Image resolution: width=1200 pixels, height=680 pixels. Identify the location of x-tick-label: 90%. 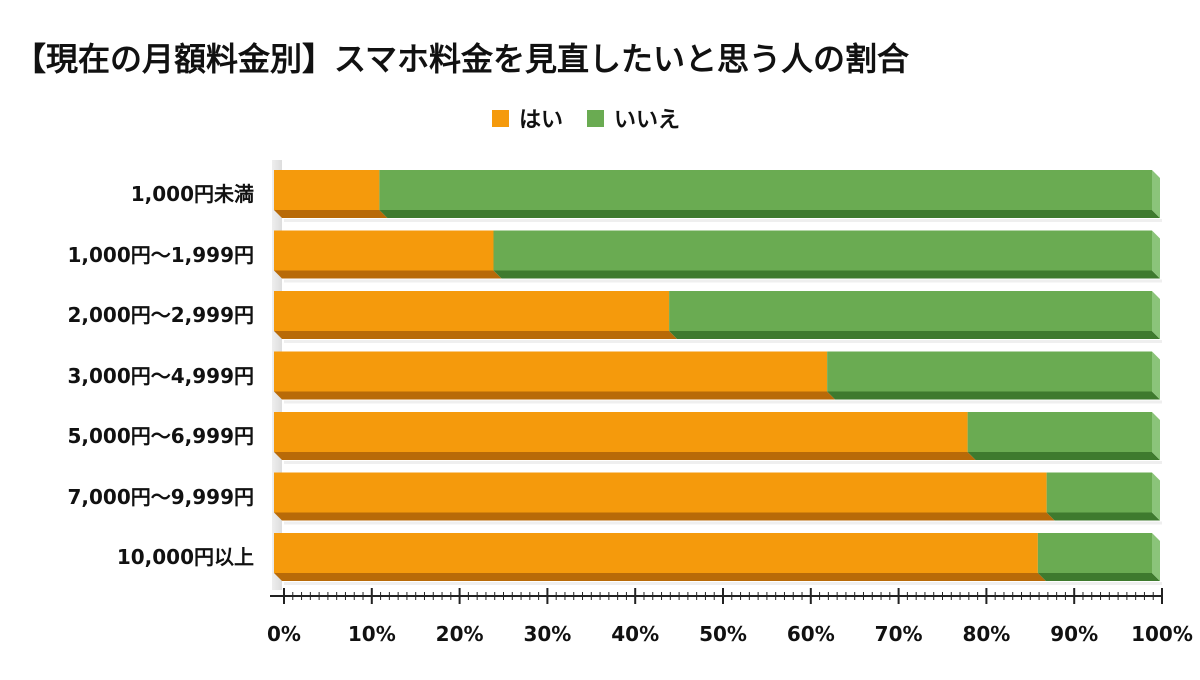
(1074, 634).